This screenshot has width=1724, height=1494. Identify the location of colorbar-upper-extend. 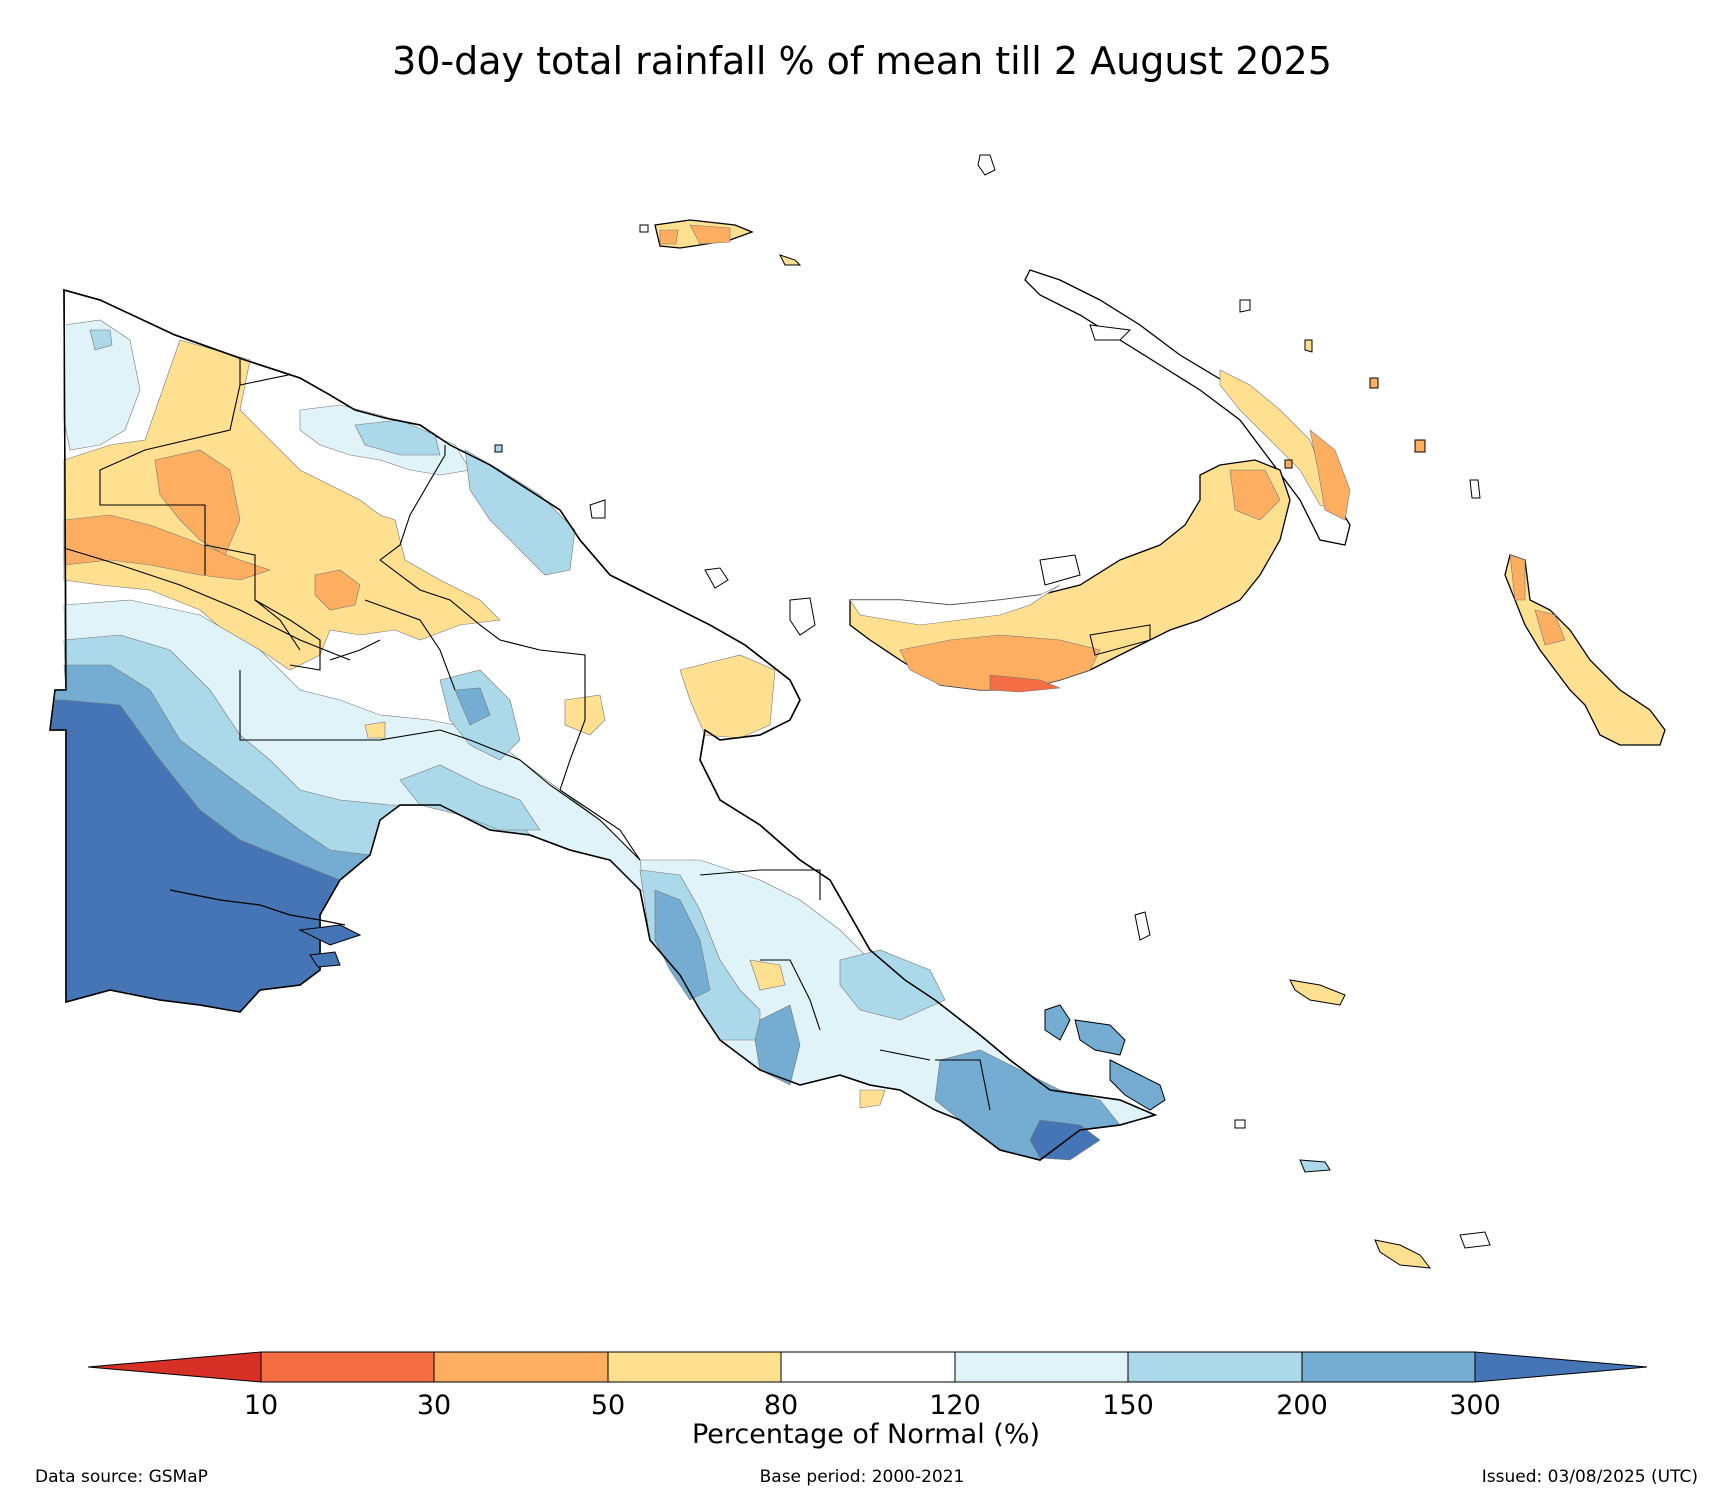
(1561, 1367).